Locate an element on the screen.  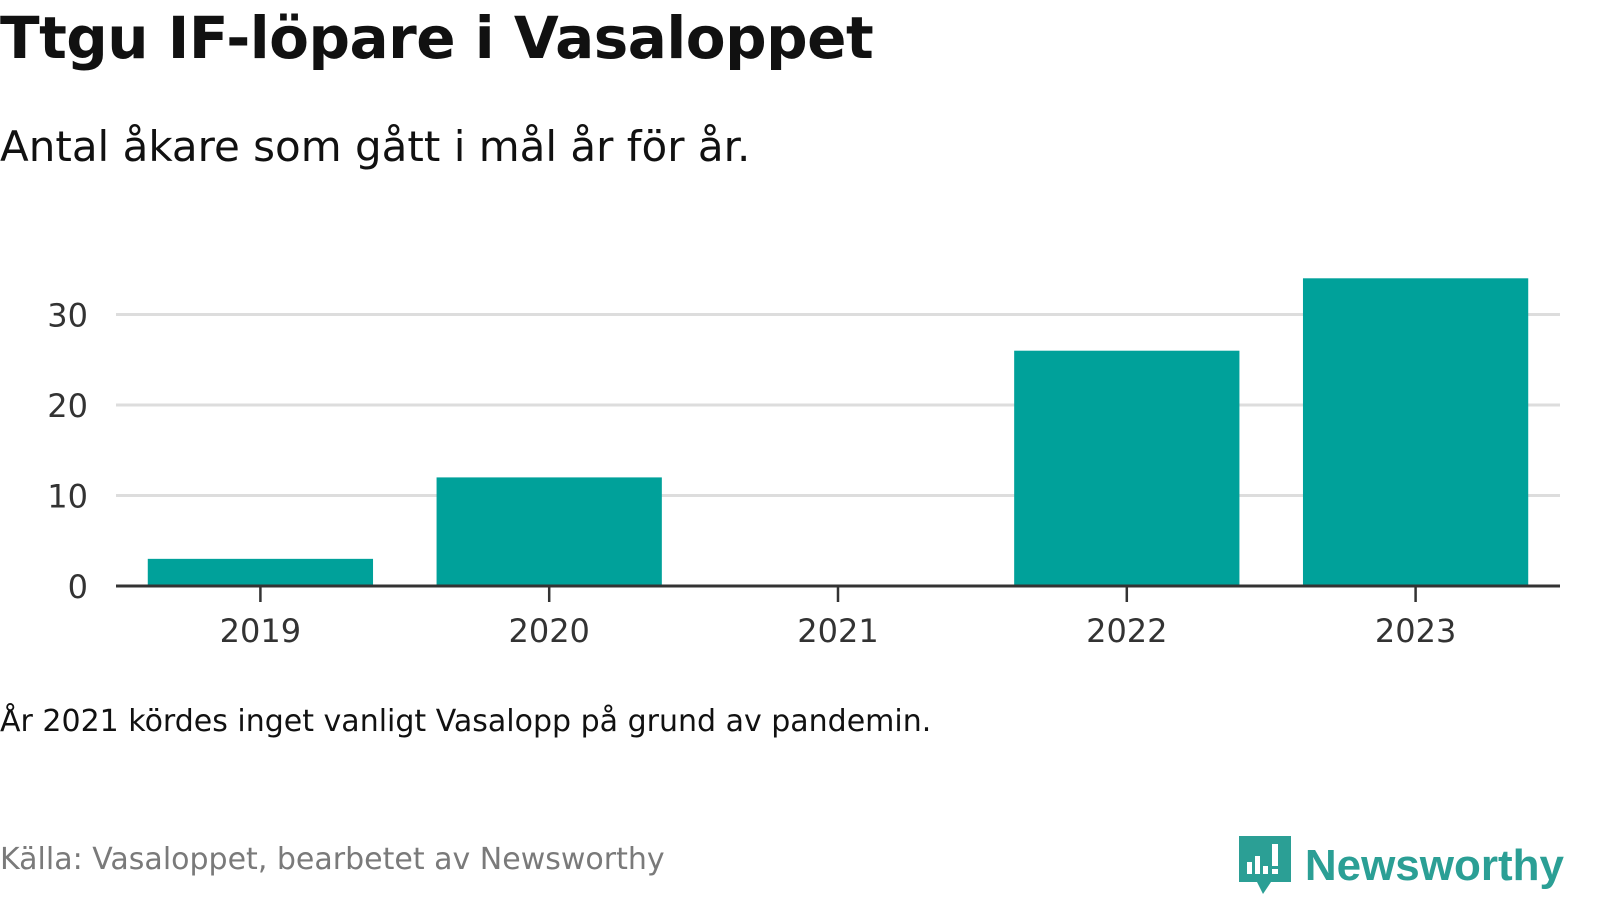
bar-2023 is located at coordinates (1415, 432).